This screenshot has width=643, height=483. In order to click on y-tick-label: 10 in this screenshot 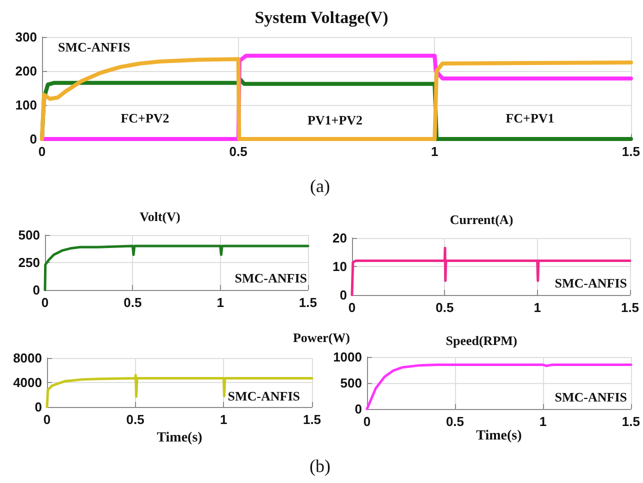, I will do `click(339, 266)`.